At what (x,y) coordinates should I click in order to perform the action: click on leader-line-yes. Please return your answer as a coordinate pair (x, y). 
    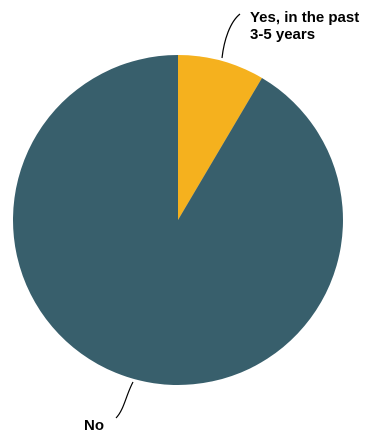
    Looking at the image, I should click on (231, 36).